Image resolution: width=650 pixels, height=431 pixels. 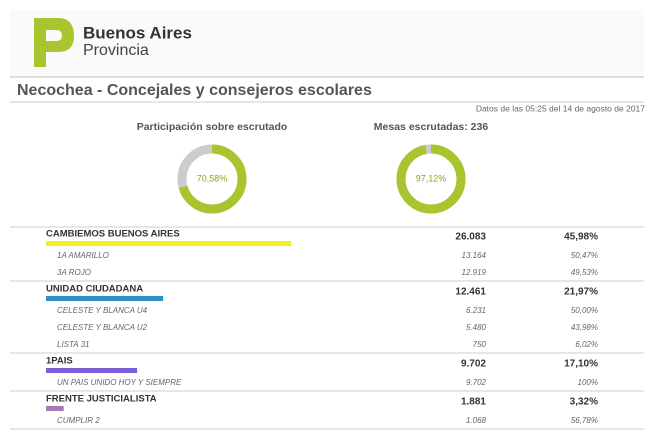 I want to click on list-percent: 100%, so click(x=588, y=382).